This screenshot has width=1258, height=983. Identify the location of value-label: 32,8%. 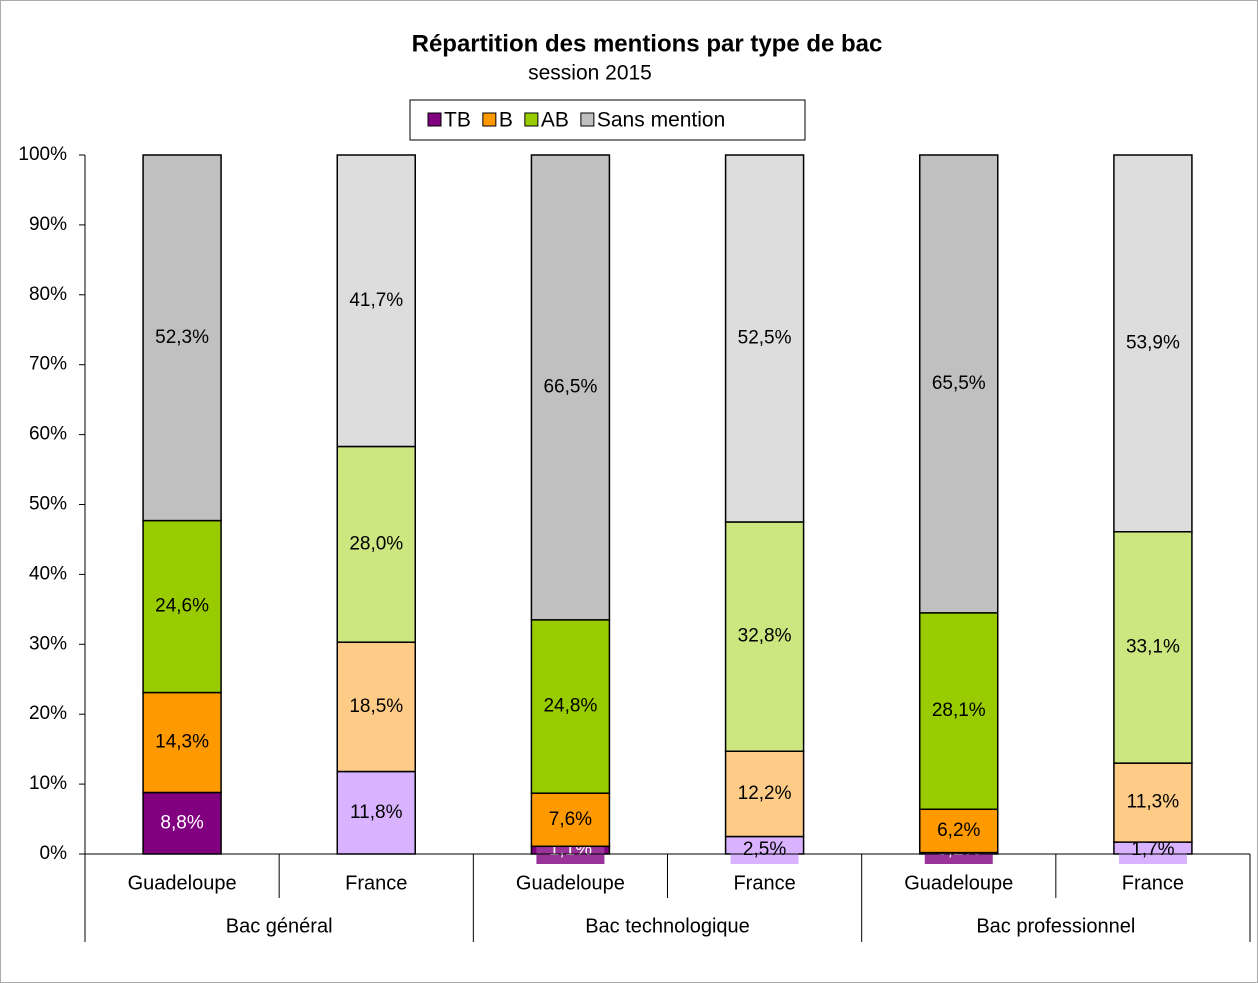
(765, 636).